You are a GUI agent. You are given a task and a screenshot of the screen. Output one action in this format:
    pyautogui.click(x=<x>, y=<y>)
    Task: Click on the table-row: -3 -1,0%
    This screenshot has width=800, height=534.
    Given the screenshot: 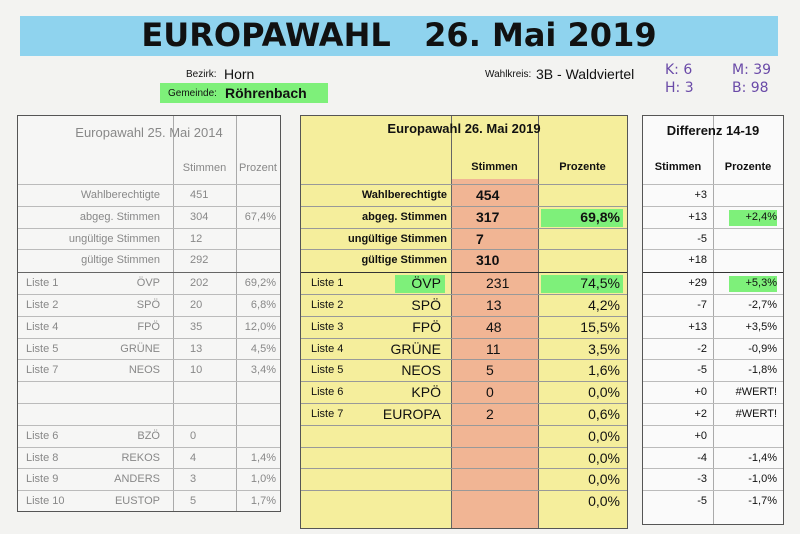 What is the action you would take?
    pyautogui.click(x=713, y=479)
    